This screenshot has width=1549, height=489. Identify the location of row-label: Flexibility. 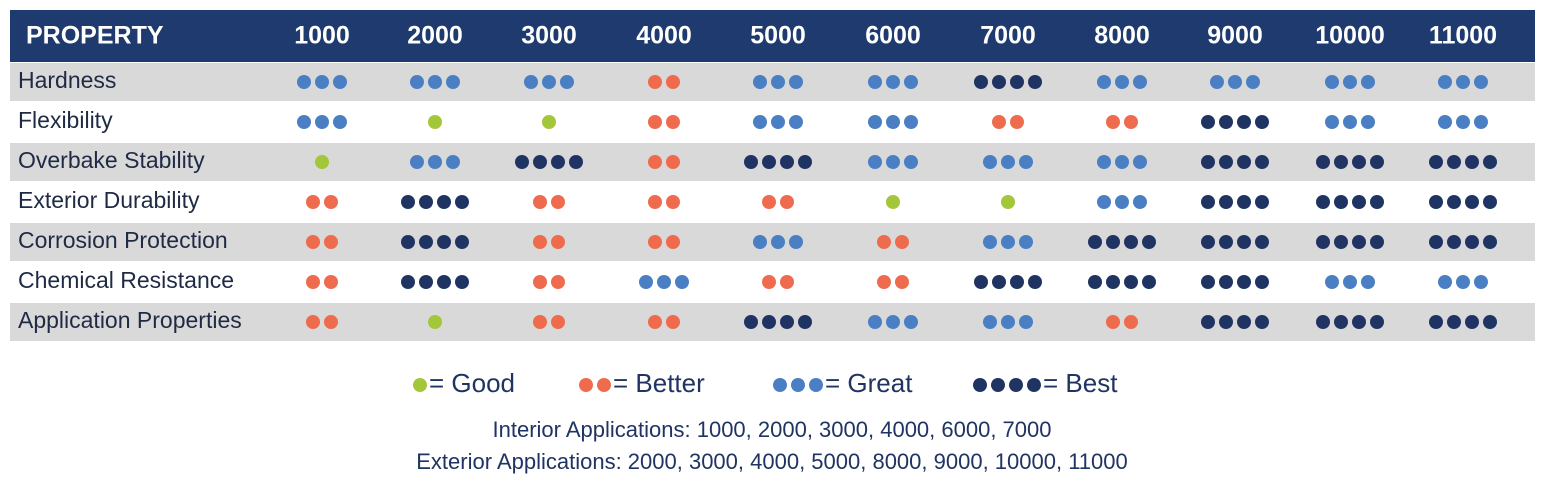
(65, 120).